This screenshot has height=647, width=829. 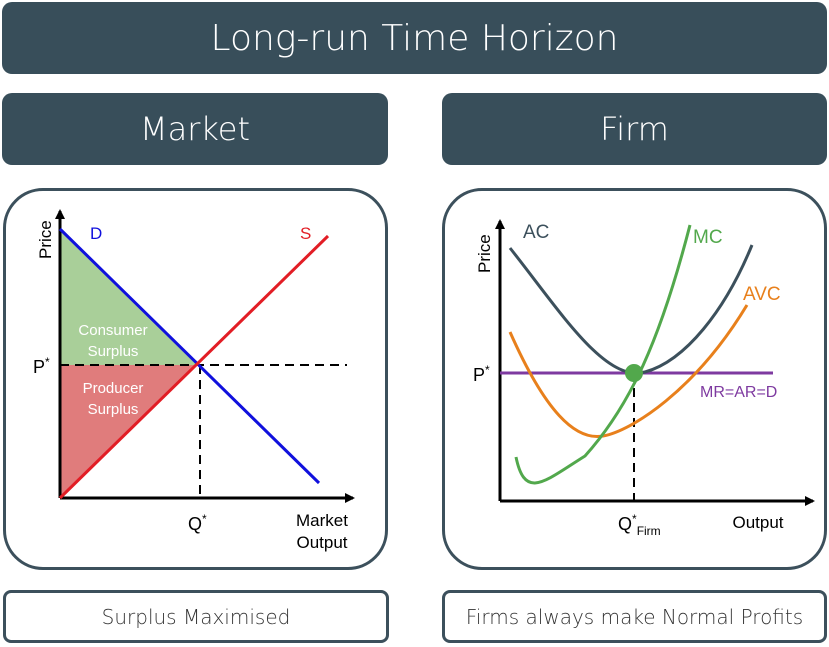 I want to click on mc-label: MC, so click(x=708, y=237).